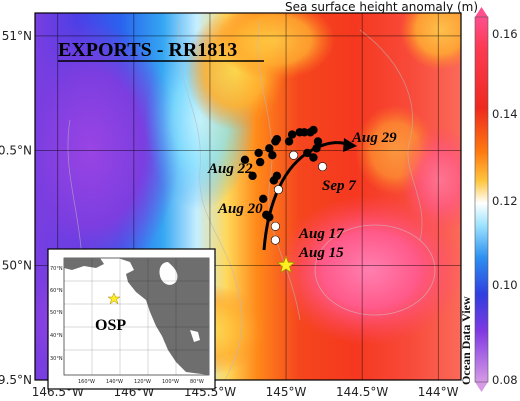 Image resolution: width=520 pixels, height=401 pixels. Describe the element at coordinates (56, 336) in the screenshot. I see `svg-text: 40°N` at that location.